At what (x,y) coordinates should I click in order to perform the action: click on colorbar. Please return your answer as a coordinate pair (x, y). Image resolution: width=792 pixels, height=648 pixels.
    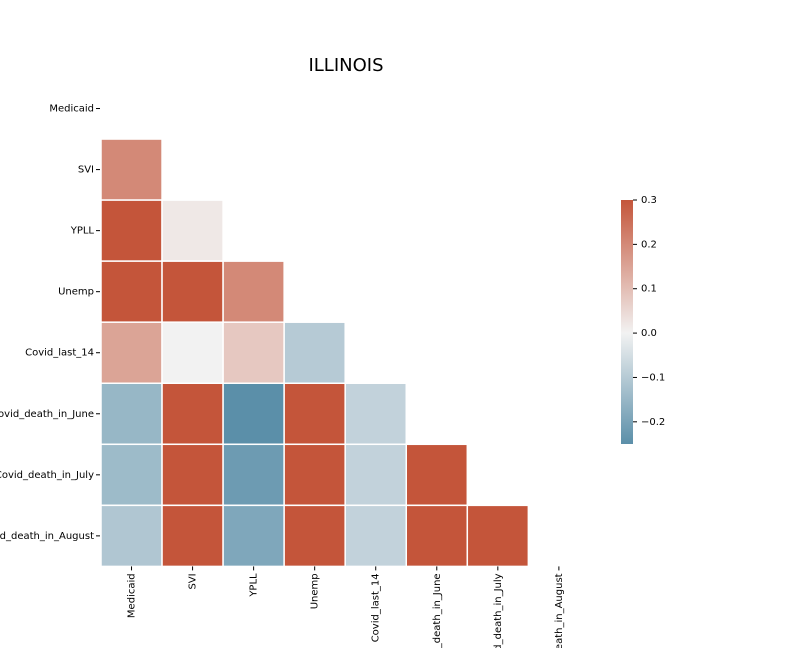
    Looking at the image, I should click on (627, 322).